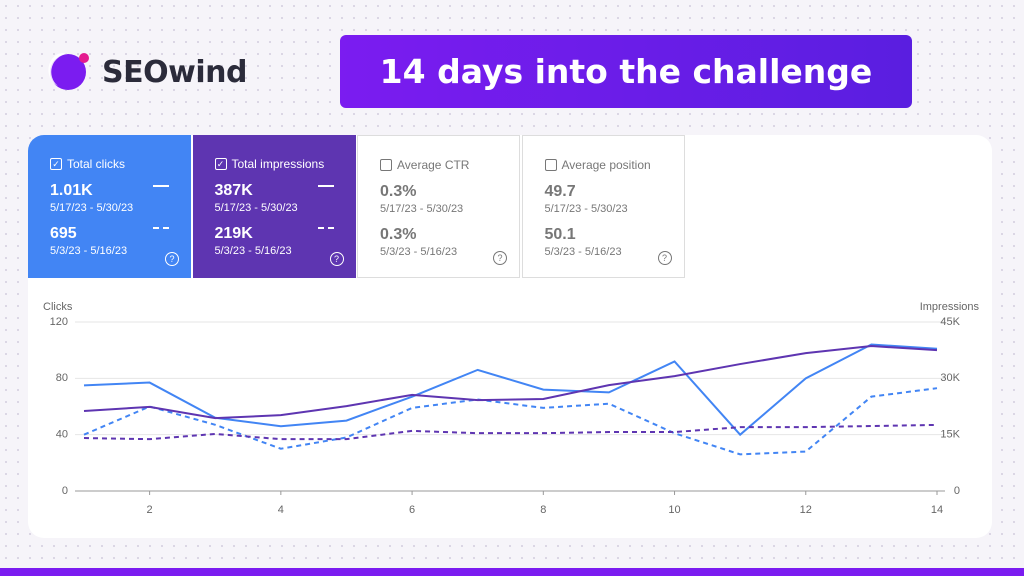 This screenshot has width=1024, height=576. What do you see at coordinates (63, 233) in the screenshot?
I see `previous-value: 695` at bounding box center [63, 233].